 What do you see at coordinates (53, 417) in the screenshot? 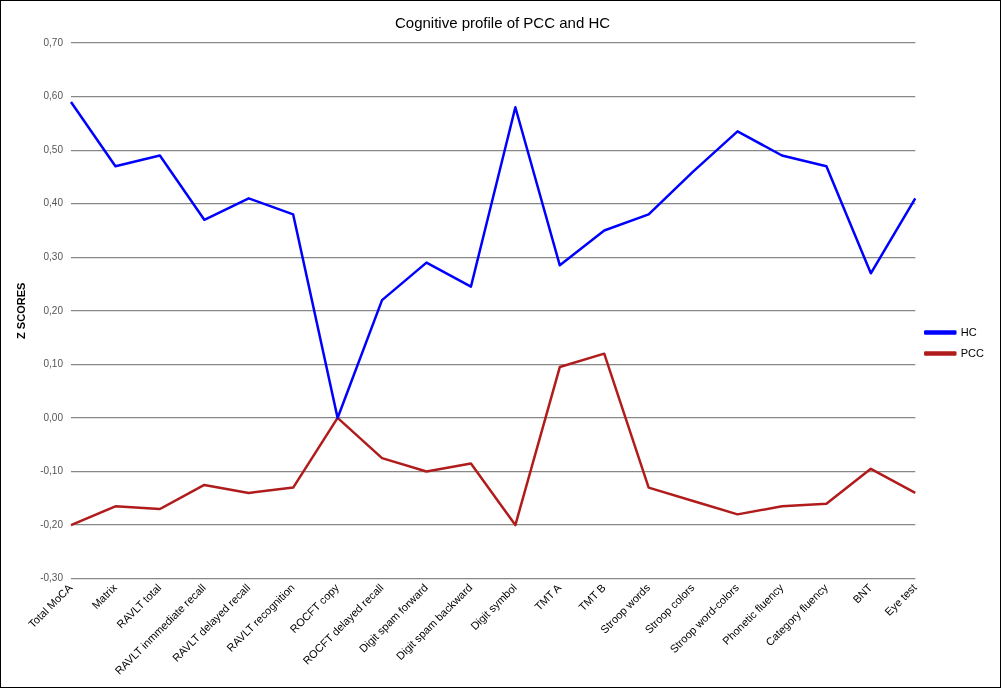
I see `y-tick-label: 0,00` at bounding box center [53, 417].